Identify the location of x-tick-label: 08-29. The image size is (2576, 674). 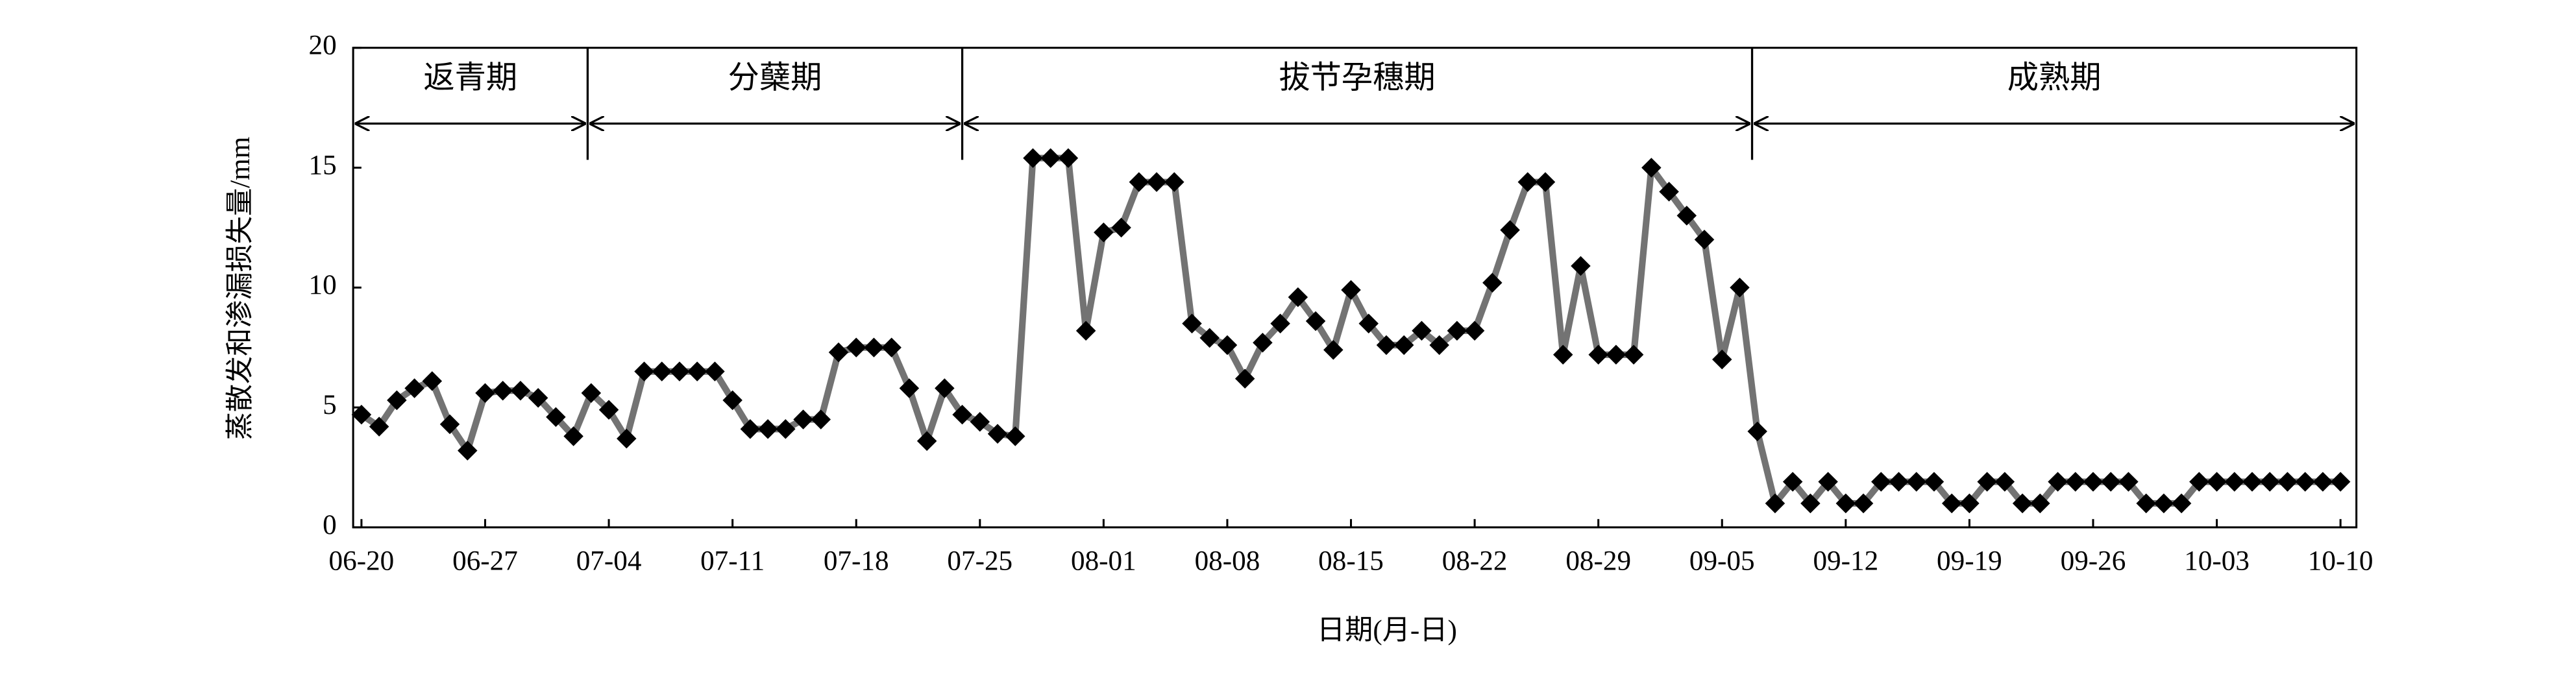
(1598, 561).